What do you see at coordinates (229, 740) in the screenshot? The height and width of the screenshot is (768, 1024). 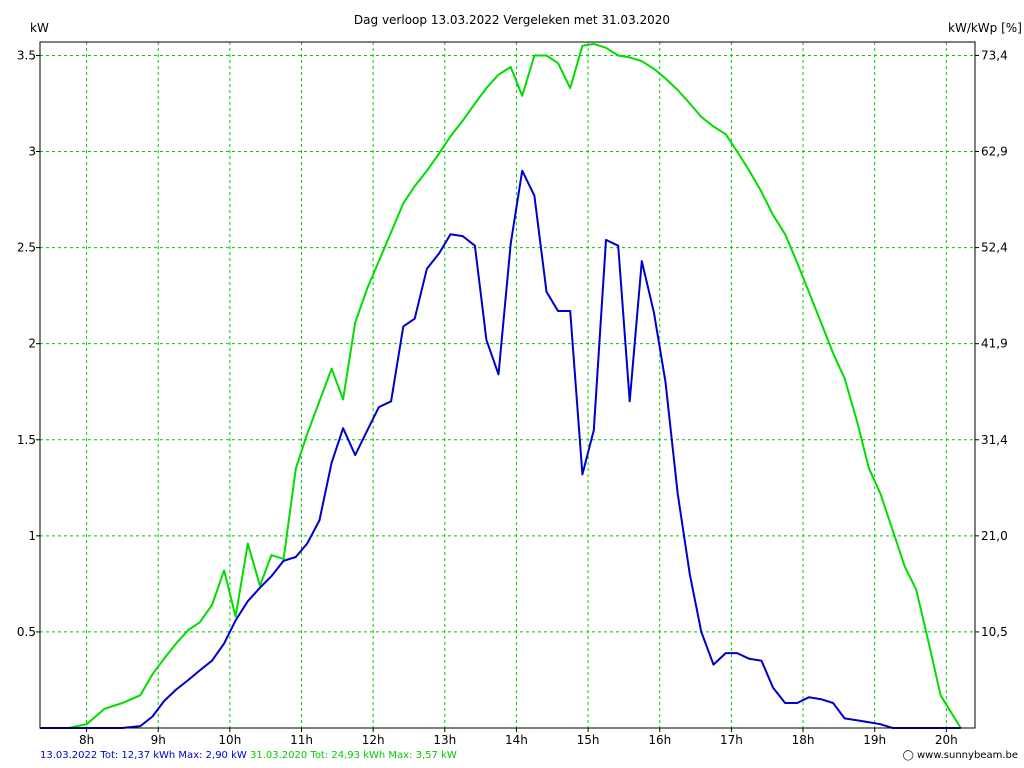 I see `x-tick-label: 10h` at bounding box center [229, 740].